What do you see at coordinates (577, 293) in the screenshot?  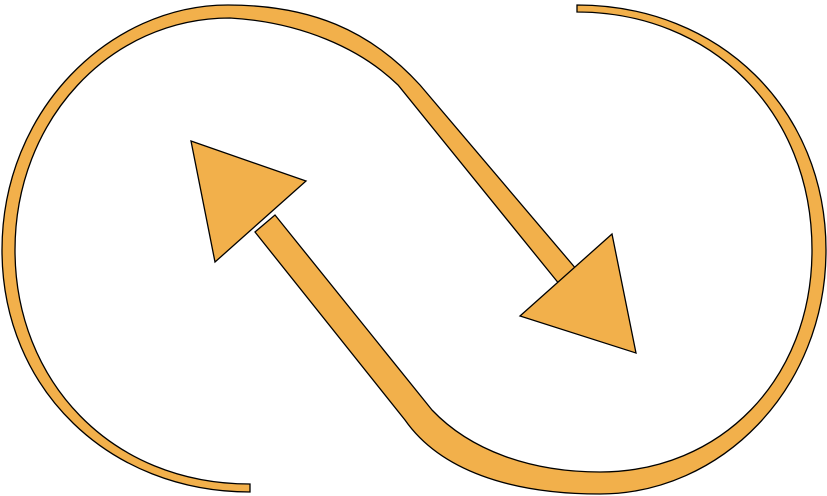 I see `down-right-arrowhead` at bounding box center [577, 293].